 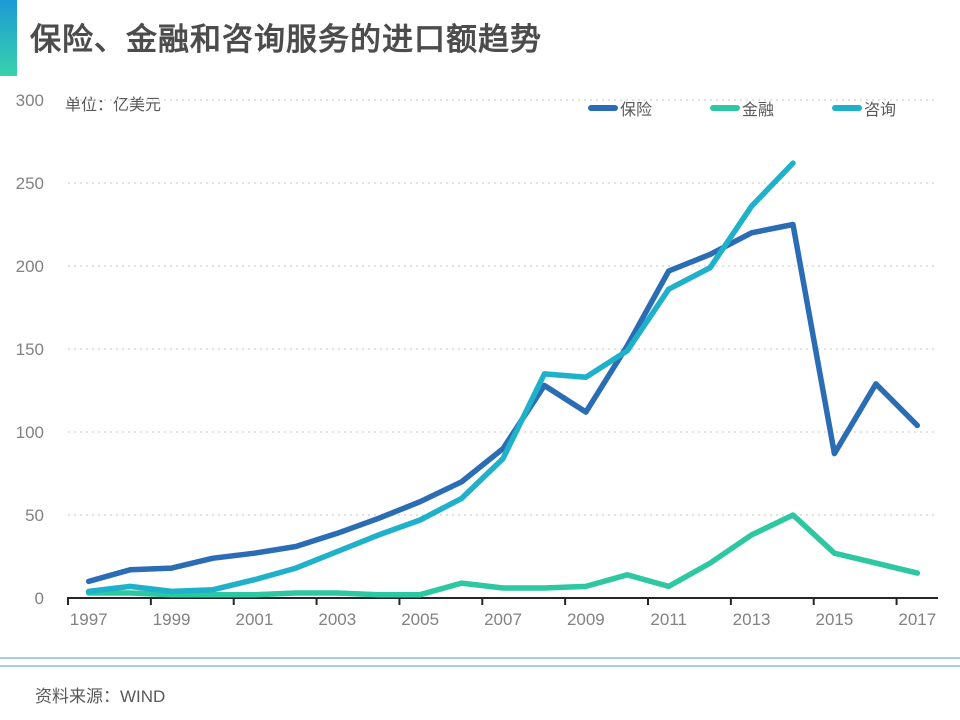 I want to click on x-axis-tick-label: 2001, so click(x=255, y=619).